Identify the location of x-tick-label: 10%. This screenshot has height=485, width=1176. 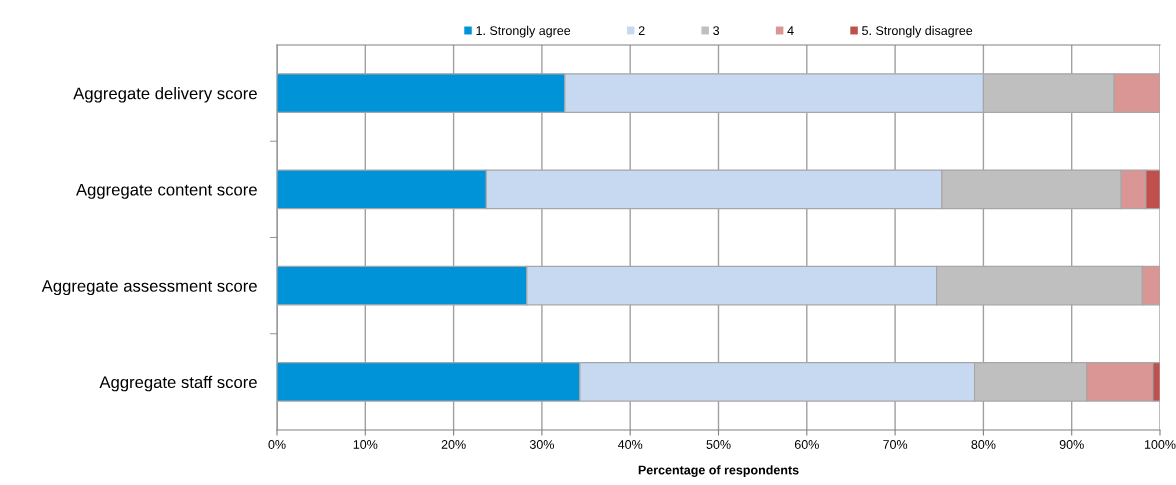
(365, 444).